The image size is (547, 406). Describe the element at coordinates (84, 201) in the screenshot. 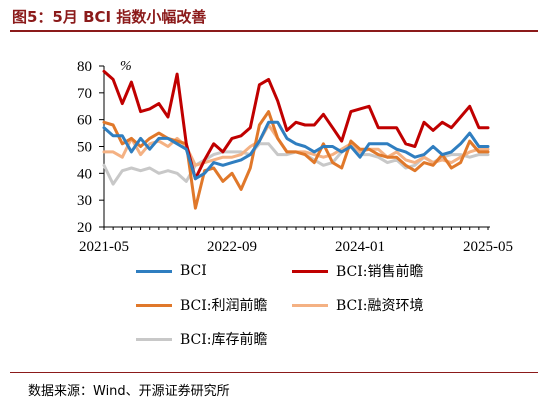

I see `y-tick-label: 30` at that location.